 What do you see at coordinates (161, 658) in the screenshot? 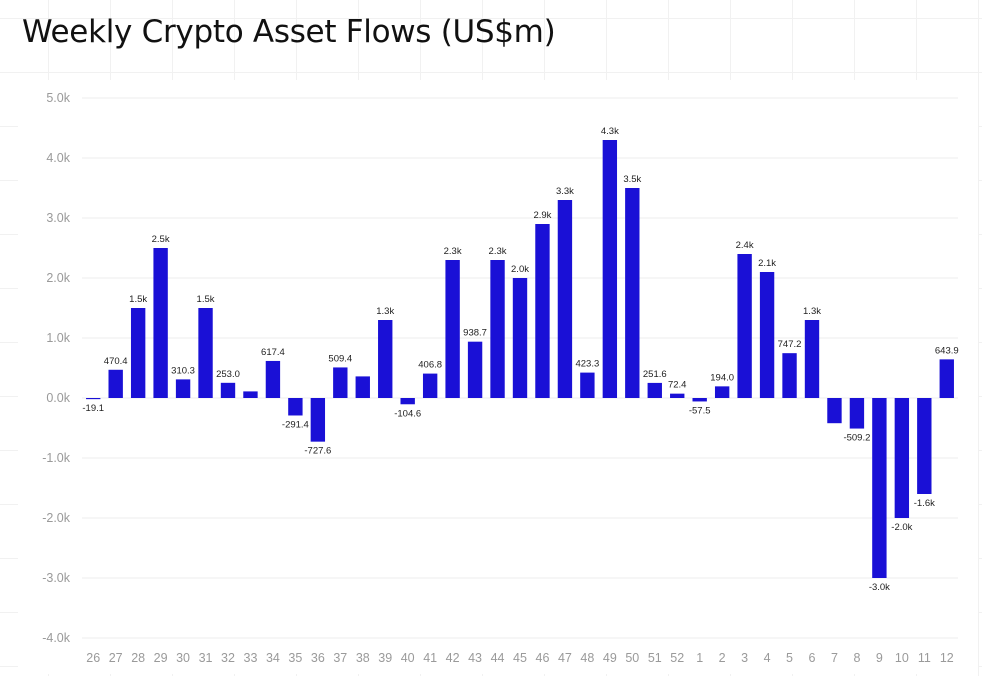
I see `x-tick-label: 29` at bounding box center [161, 658].